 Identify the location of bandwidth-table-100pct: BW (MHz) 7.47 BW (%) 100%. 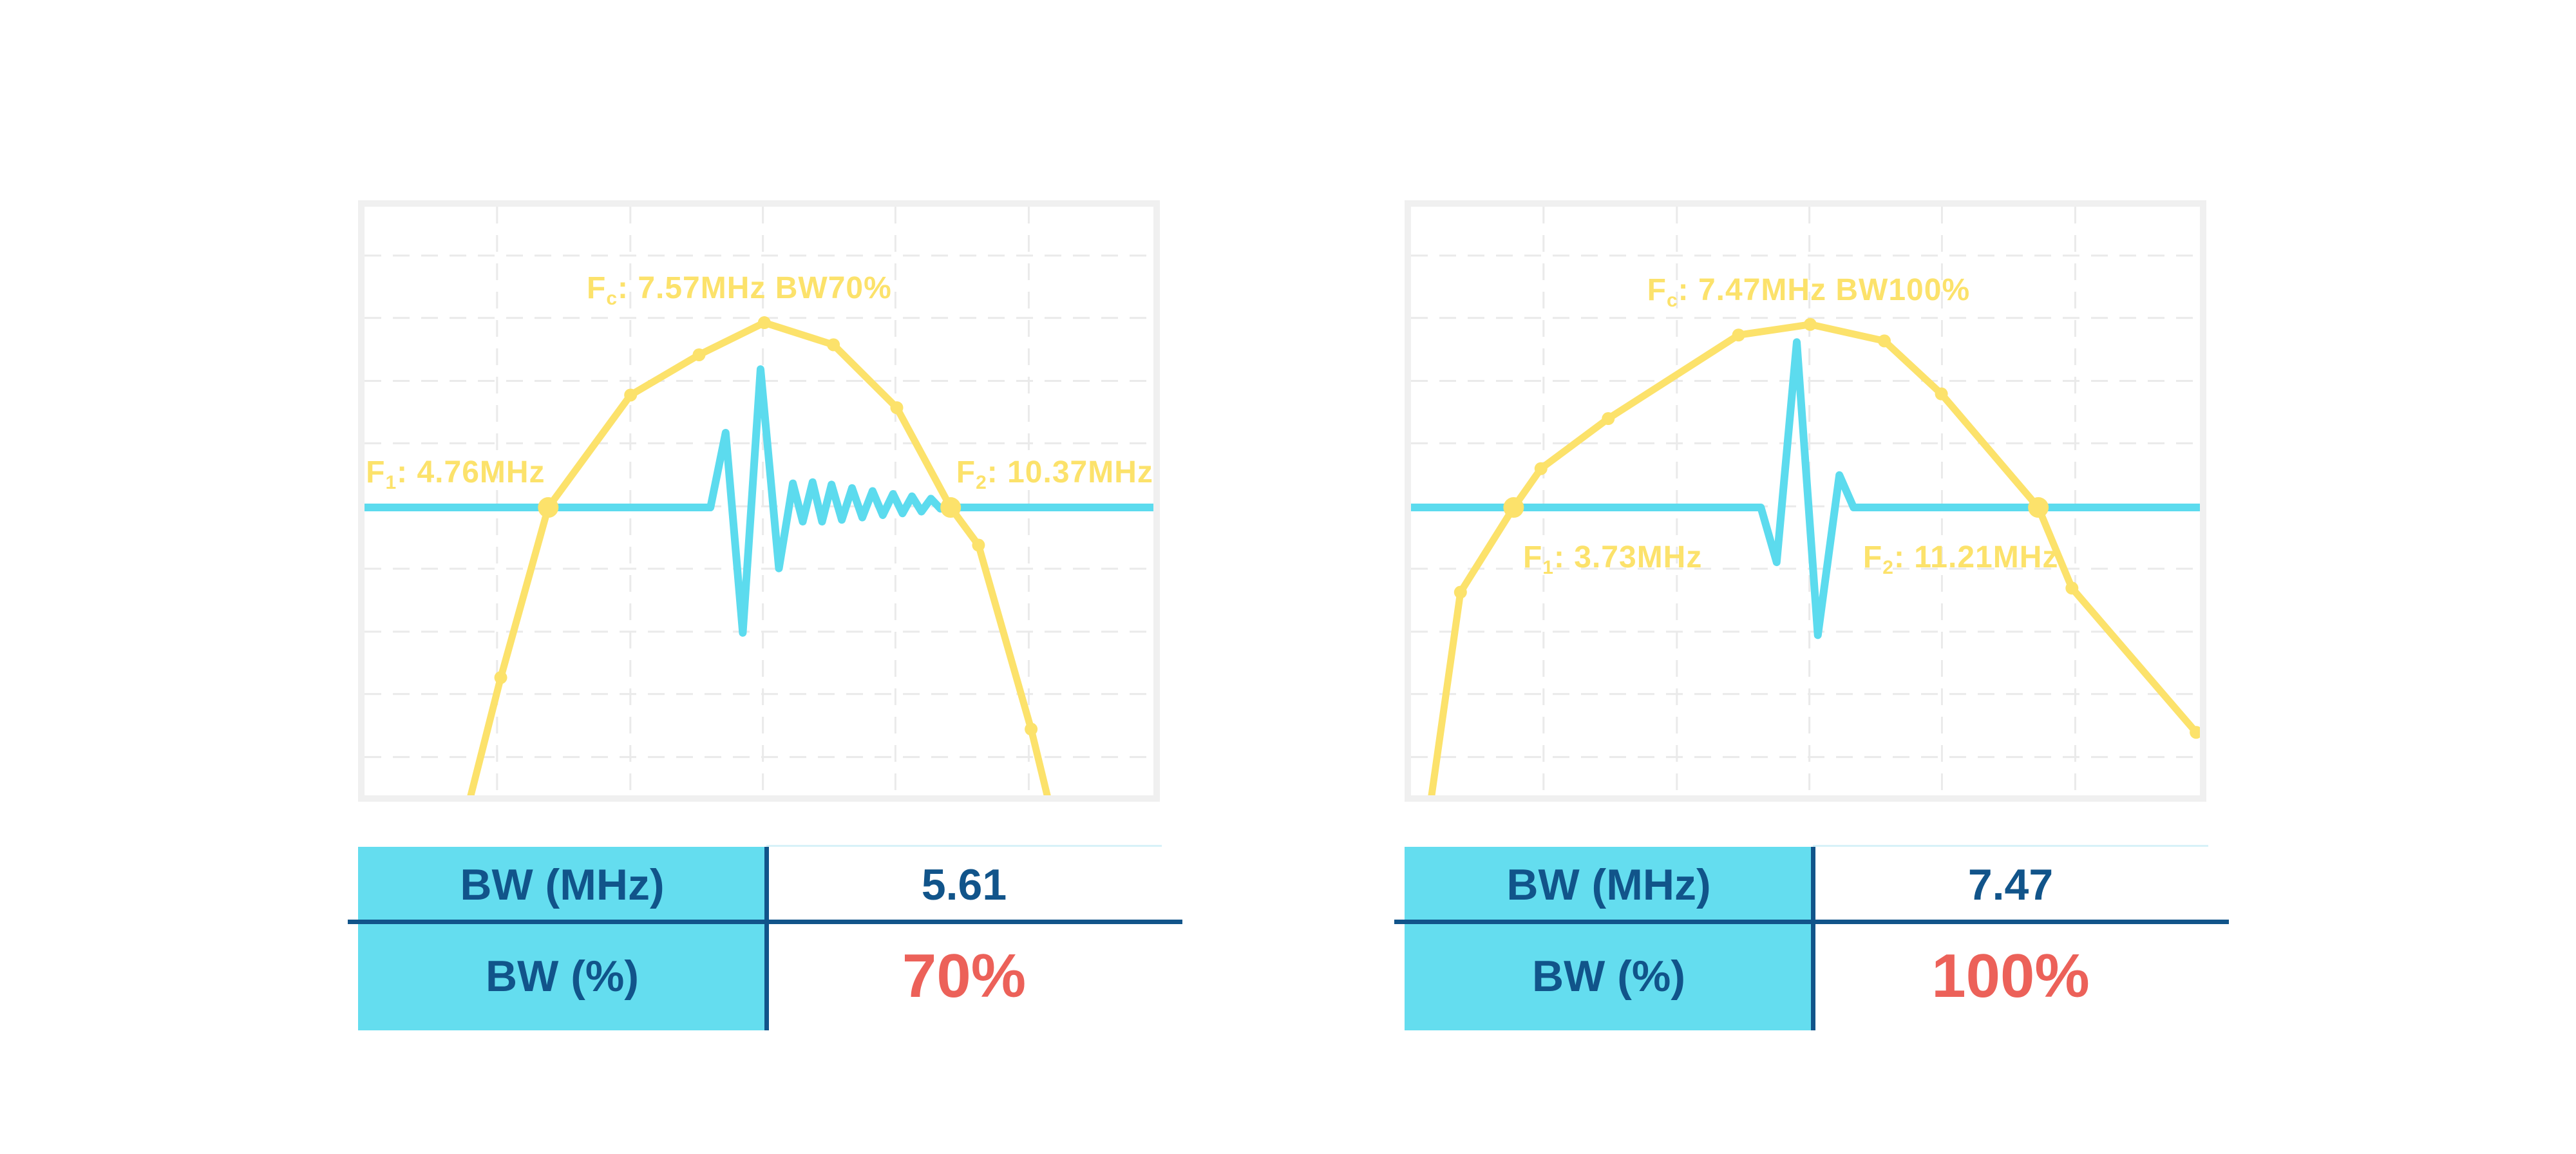
(1812, 937).